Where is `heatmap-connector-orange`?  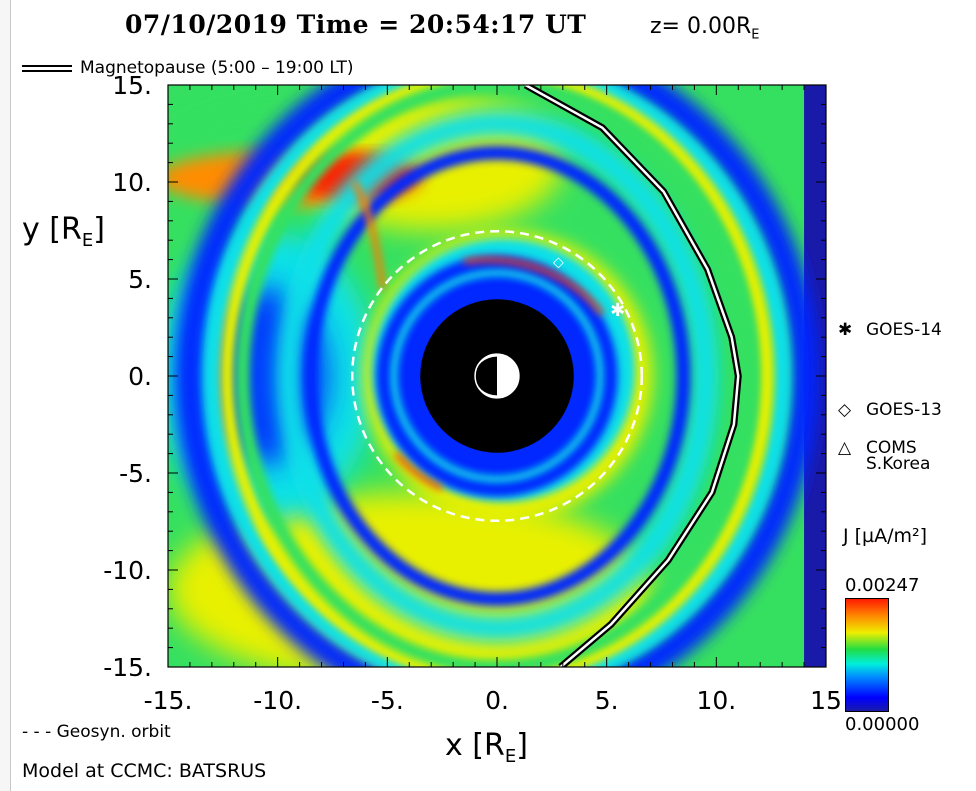
heatmap-connector-orange is located at coordinates (368, 235).